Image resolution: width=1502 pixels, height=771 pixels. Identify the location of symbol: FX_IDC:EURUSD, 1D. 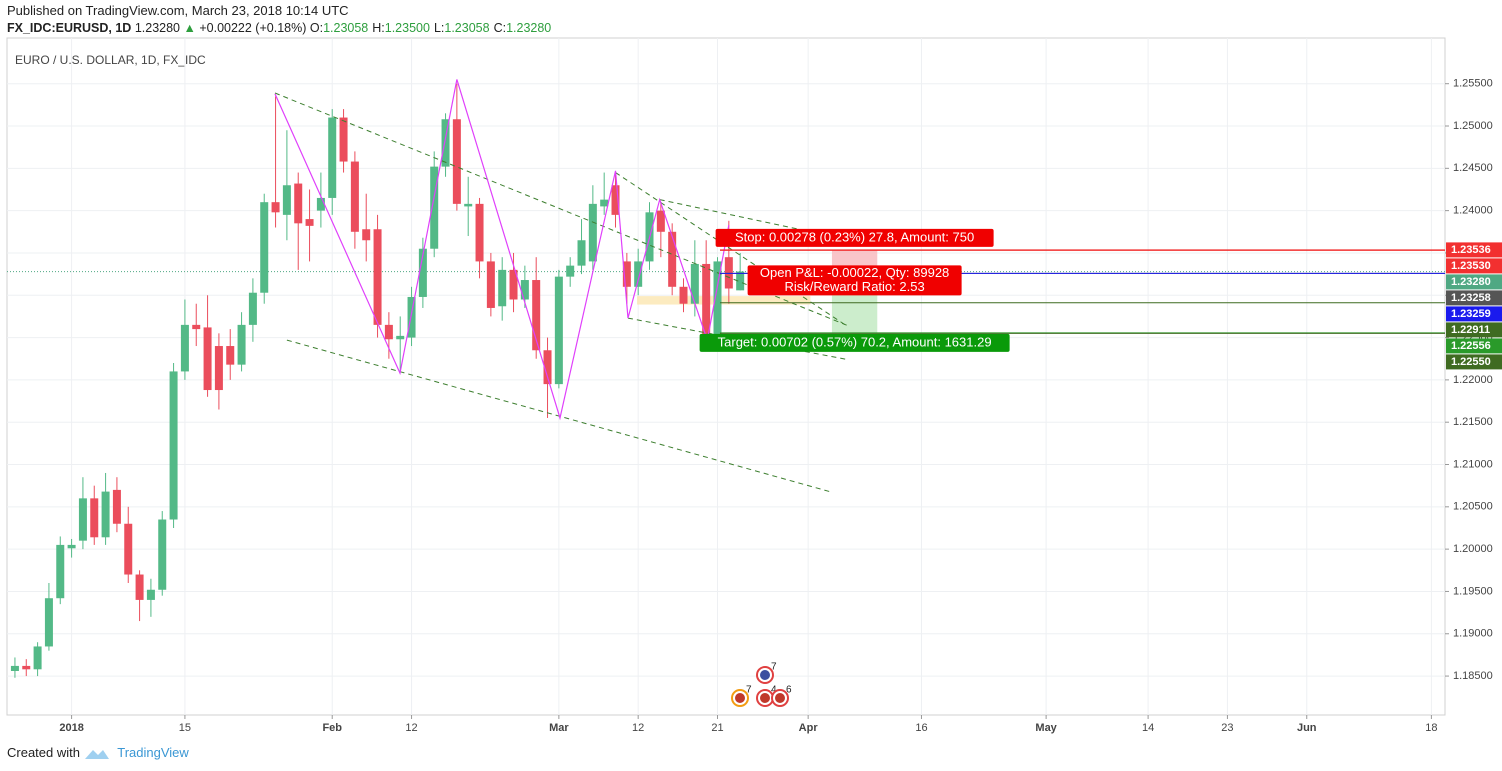
(69, 28).